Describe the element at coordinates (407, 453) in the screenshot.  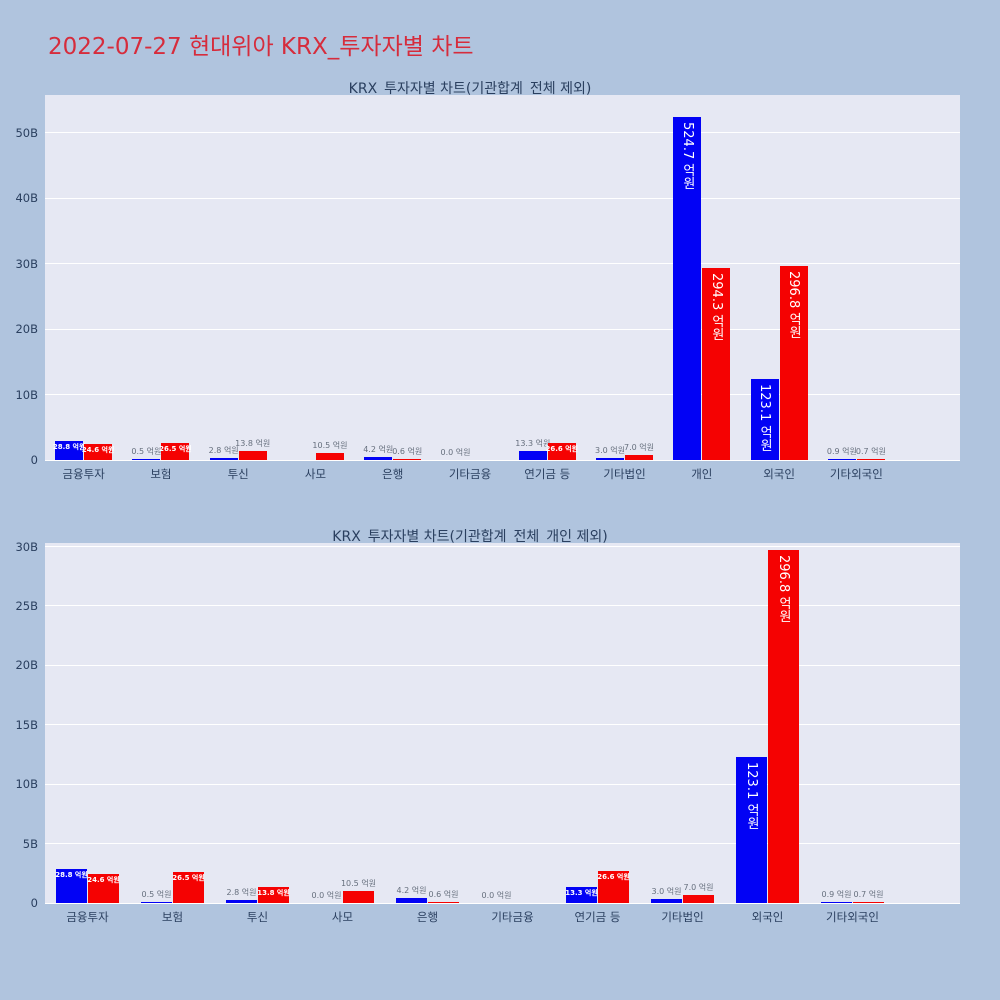
I see `bar-red: 0.6 억원` at that location.